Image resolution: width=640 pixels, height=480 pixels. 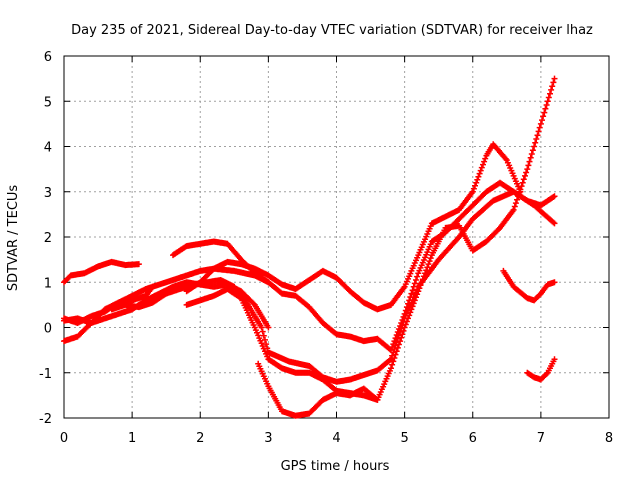 What do you see at coordinates (473, 438) in the screenshot?
I see `x-tick-label: 6` at bounding box center [473, 438].